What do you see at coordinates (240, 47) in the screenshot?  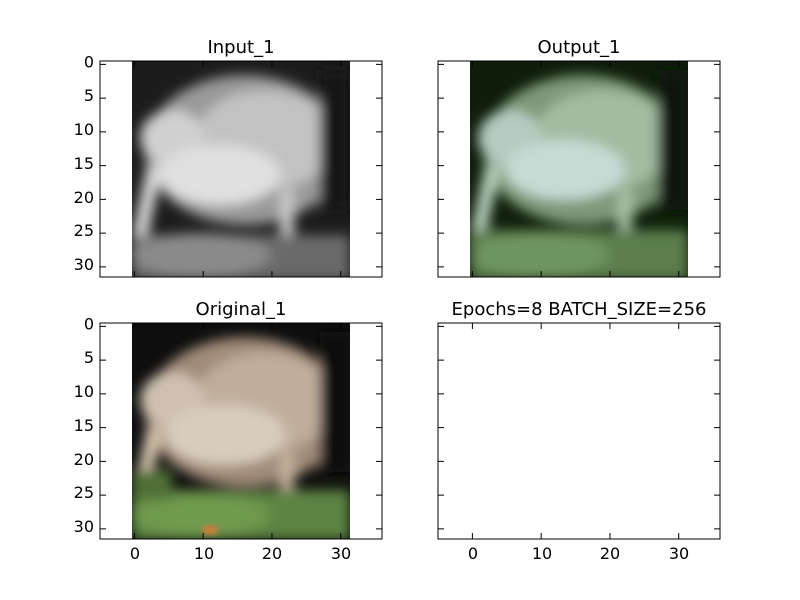 I see `panel-title-input: Input_1` at bounding box center [240, 47].